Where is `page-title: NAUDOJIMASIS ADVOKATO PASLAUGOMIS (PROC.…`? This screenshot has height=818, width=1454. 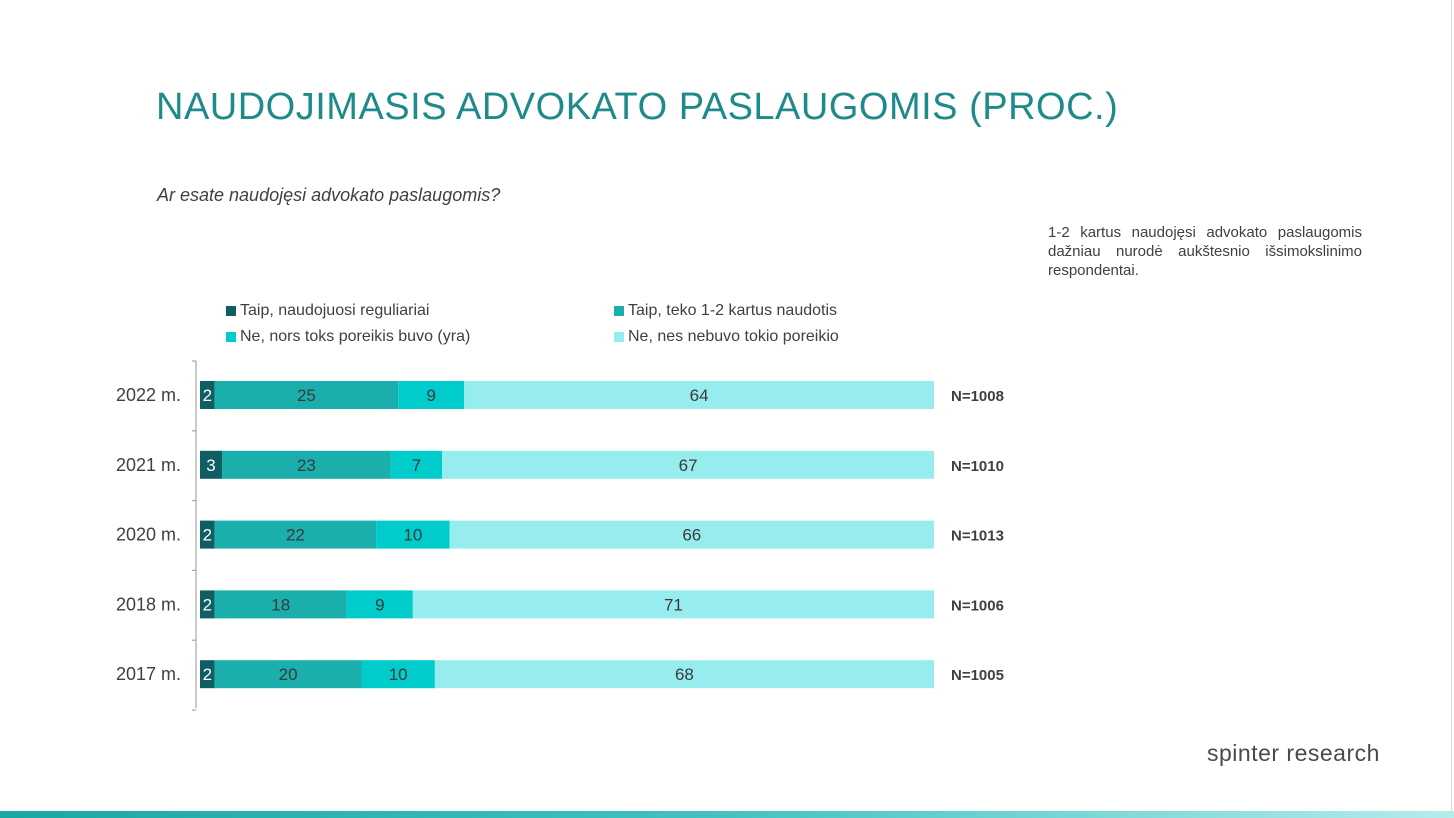 page-title: NAUDOJIMASIS ADVOKATO PASLAUGOMIS (PROC.… is located at coordinates (637, 107).